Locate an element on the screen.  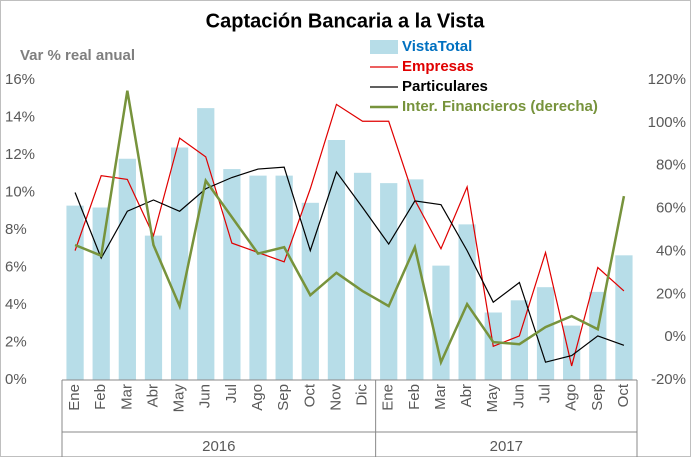
year-label: 2016 is located at coordinates (218, 446).